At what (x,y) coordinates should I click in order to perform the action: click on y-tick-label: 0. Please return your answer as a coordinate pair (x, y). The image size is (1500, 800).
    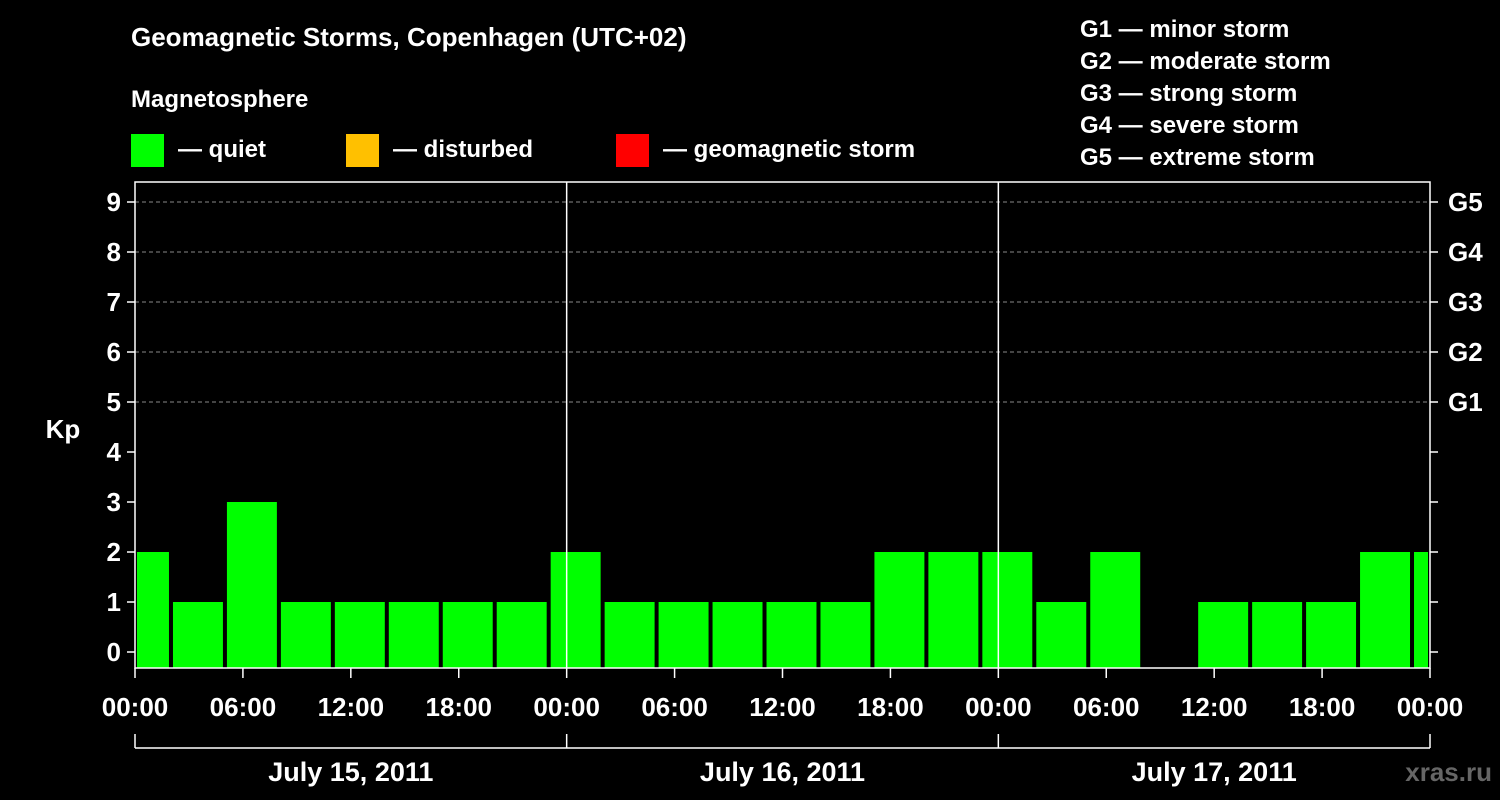
    Looking at the image, I should click on (114, 652).